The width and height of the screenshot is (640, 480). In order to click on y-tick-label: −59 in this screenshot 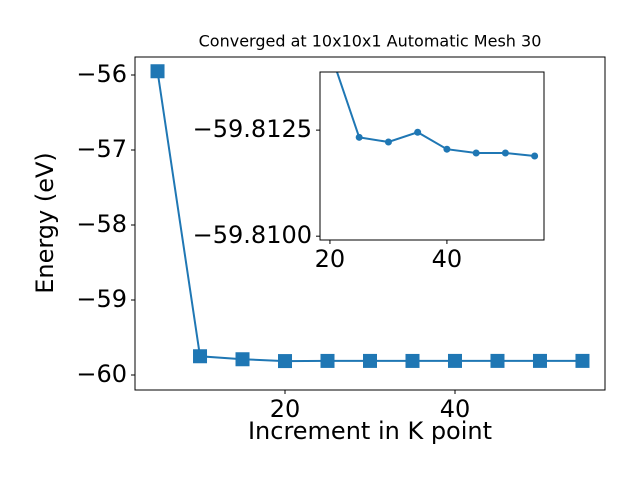, I will do `click(101, 299)`.